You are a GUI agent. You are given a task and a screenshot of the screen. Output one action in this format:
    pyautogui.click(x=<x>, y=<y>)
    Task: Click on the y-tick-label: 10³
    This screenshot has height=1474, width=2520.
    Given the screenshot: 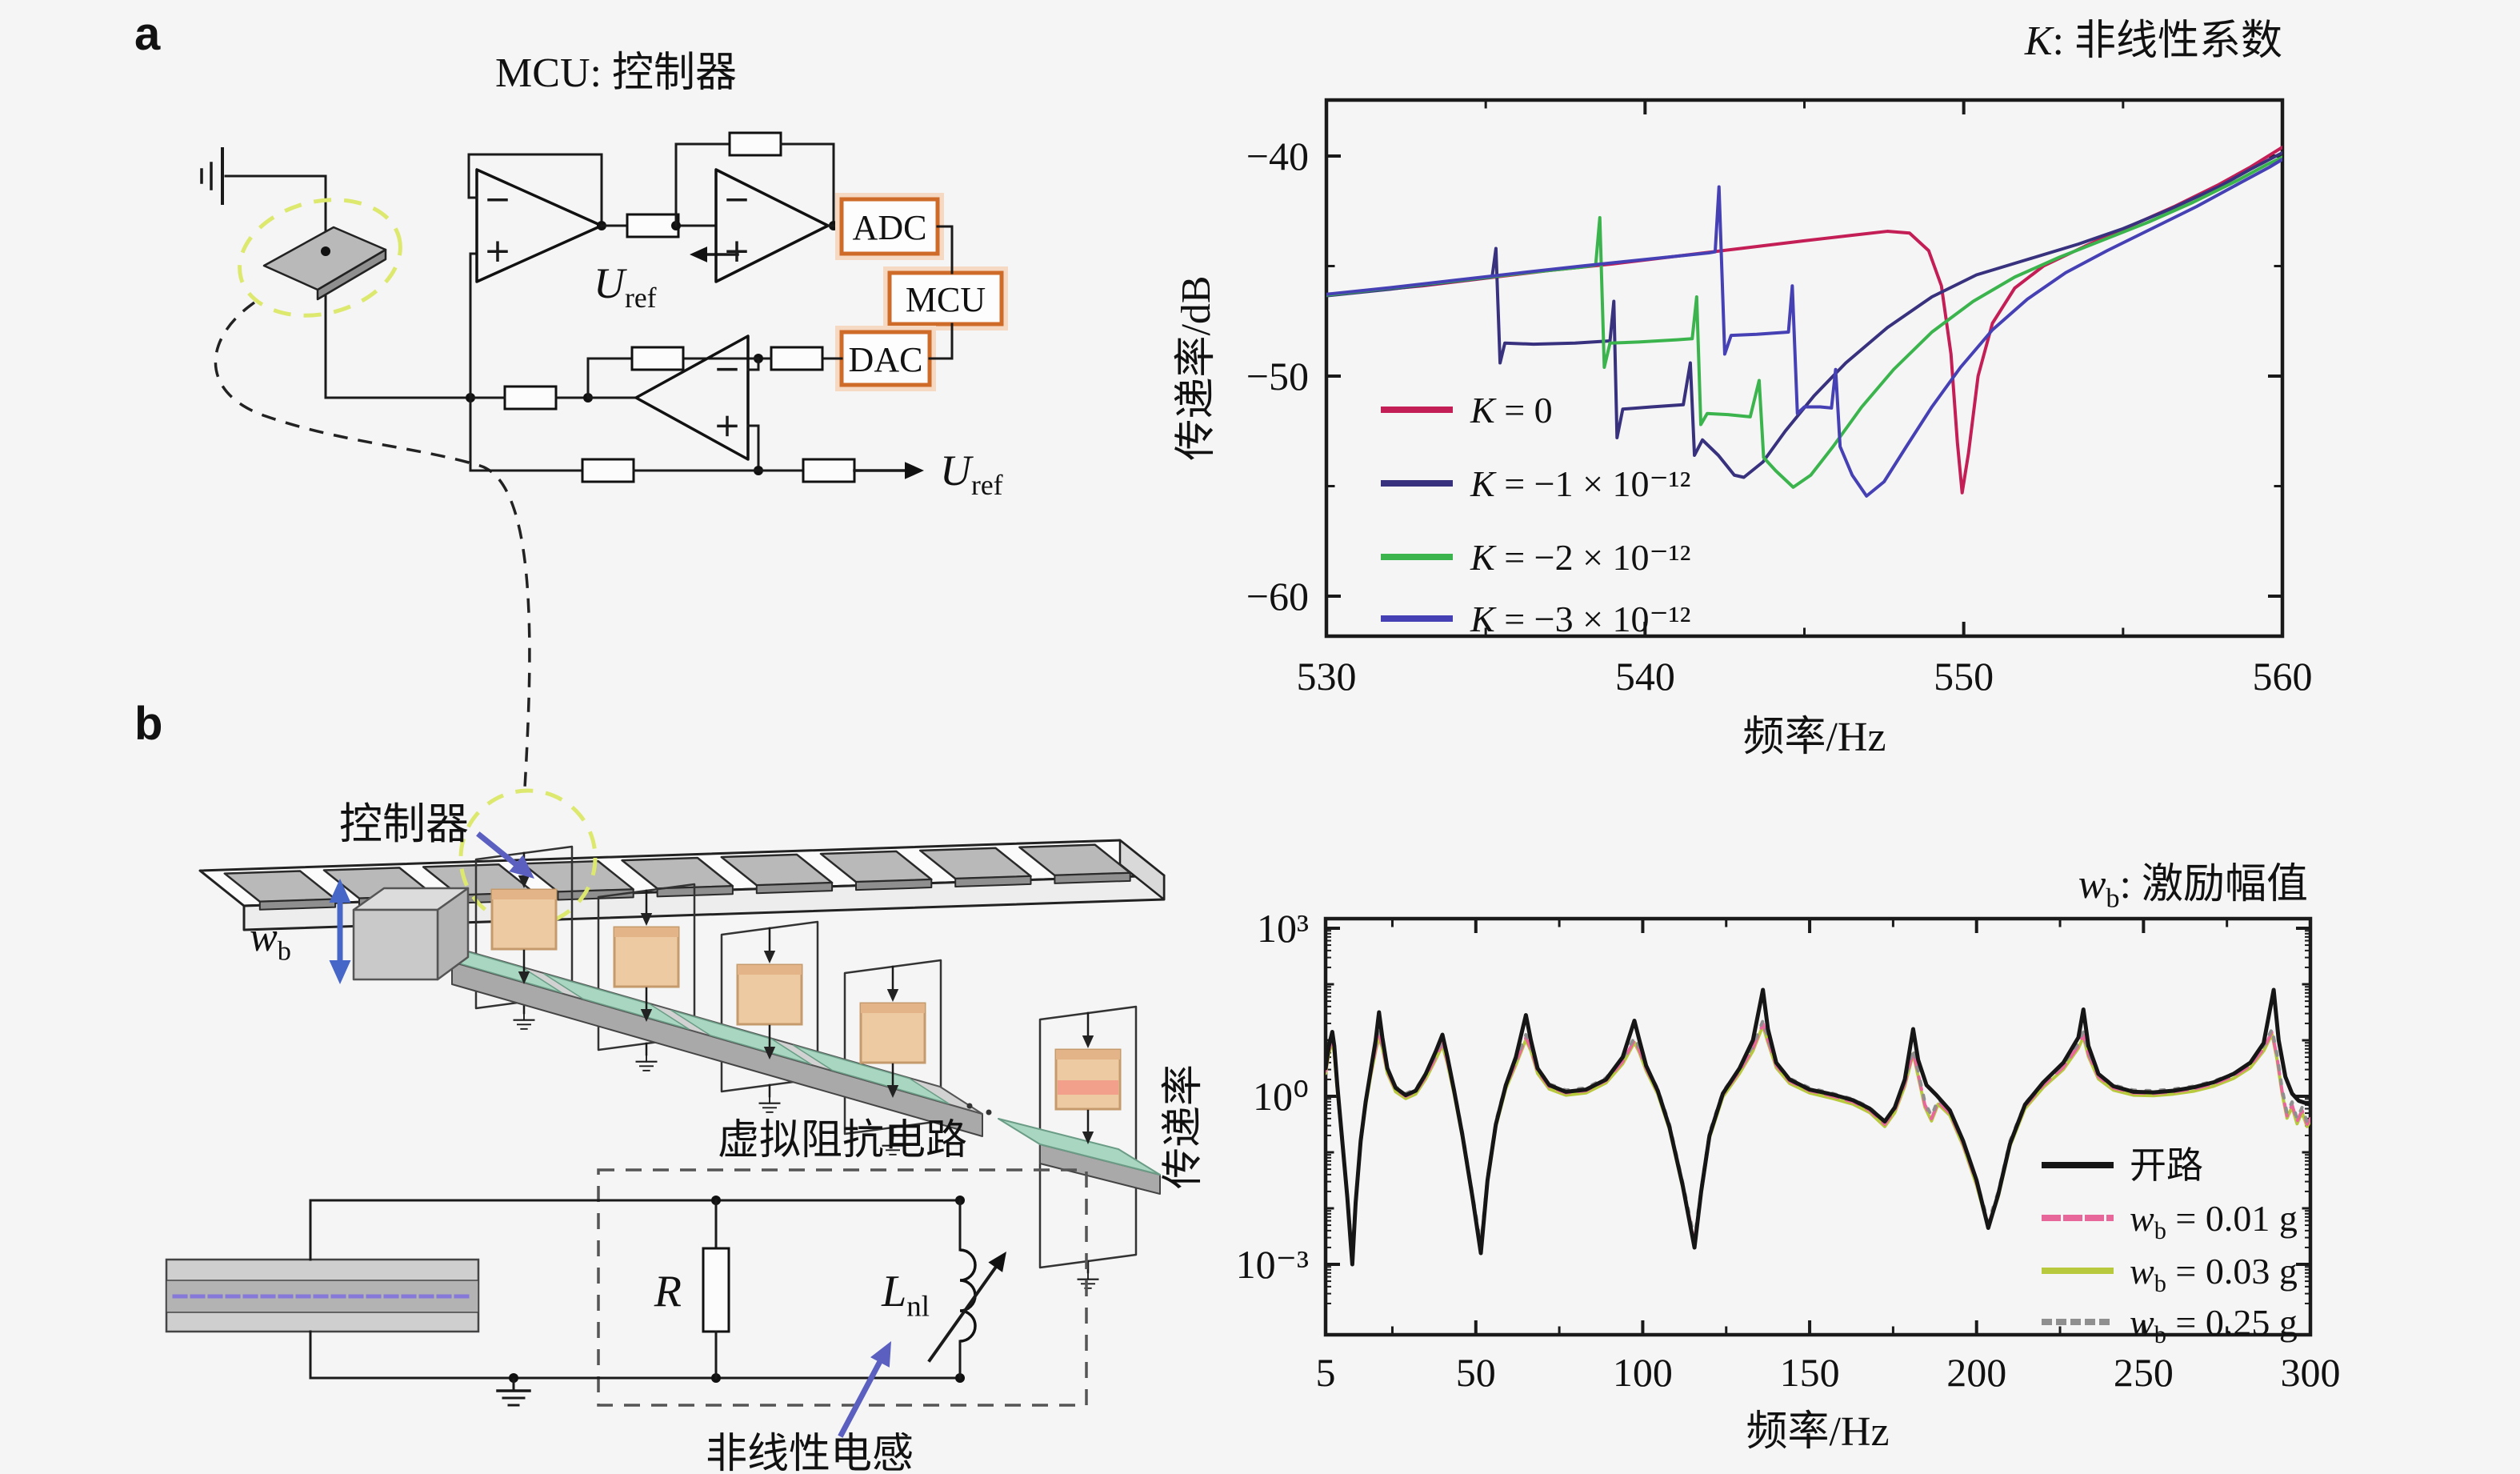 What is the action you would take?
    pyautogui.click(x=1283, y=928)
    